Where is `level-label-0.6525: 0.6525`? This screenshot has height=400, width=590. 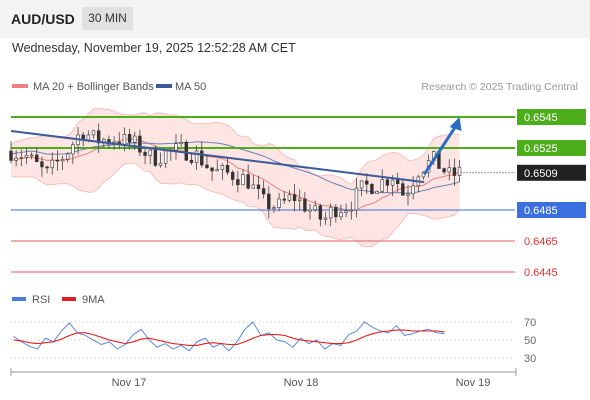
level-label-0.6525: 0.6525 is located at coordinates (541, 149).